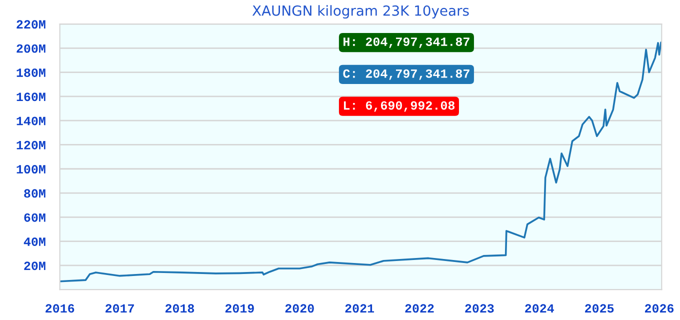 This screenshot has width=680, height=320. Describe the element at coordinates (299, 308) in the screenshot. I see `x-tick-label: 2020` at that location.